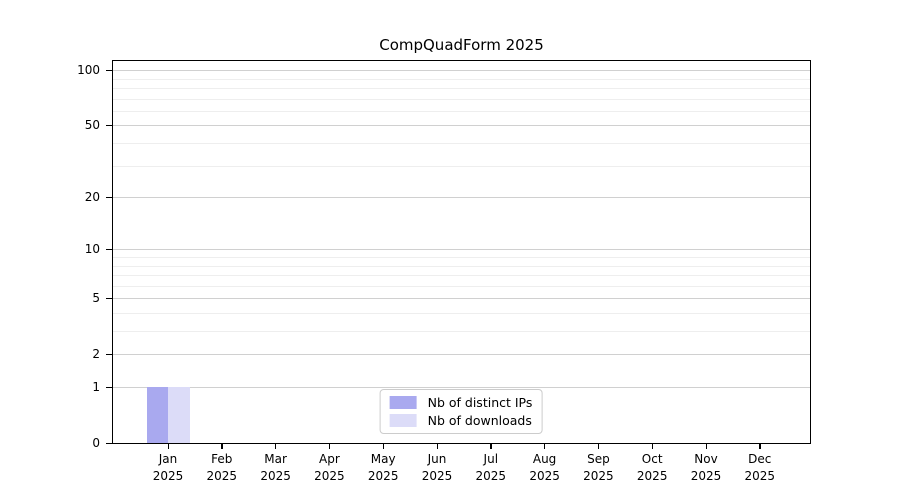  I want to click on y-tick-label-1: 1, so click(96, 387).